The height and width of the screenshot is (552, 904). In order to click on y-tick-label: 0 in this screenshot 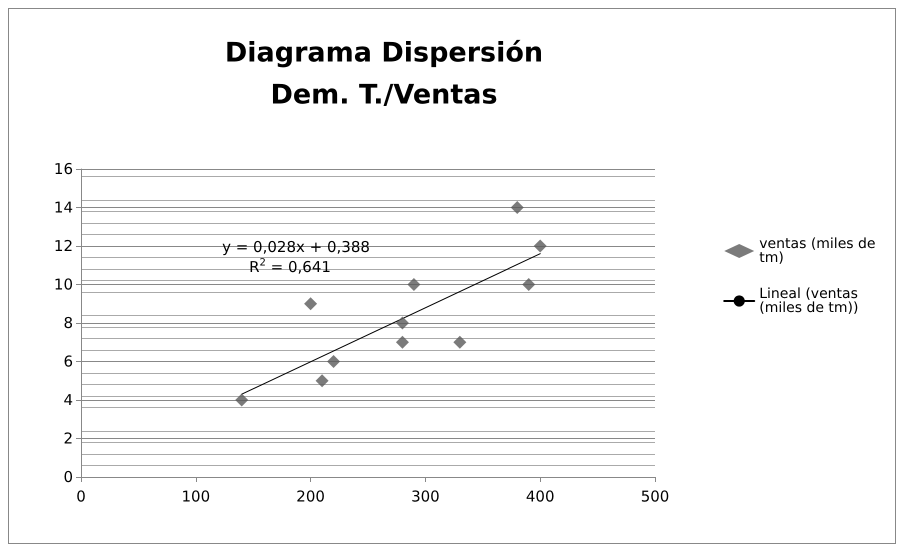, I will do `click(68, 477)`.